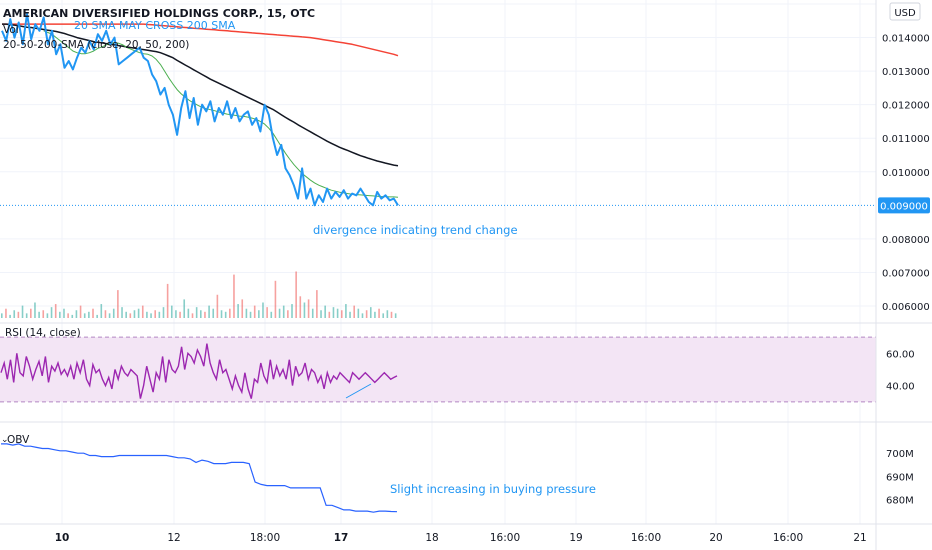 Image resolution: width=932 pixels, height=550 pixels. I want to click on last-price-value: 0.009000, so click(904, 206).